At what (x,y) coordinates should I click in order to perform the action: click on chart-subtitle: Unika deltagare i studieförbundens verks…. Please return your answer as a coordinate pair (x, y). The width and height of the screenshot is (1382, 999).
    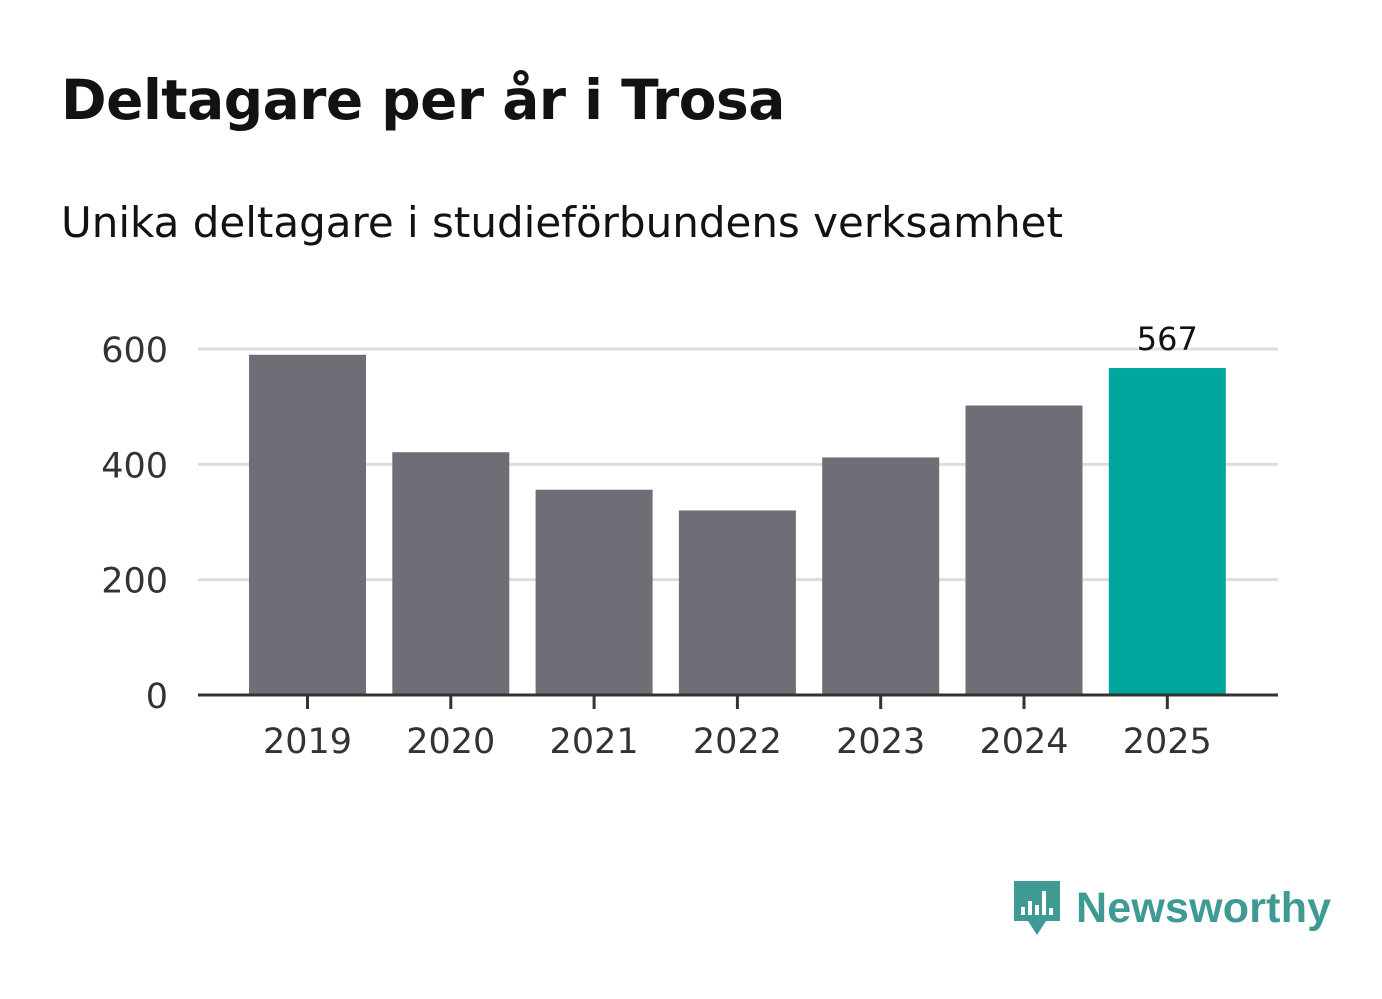
    Looking at the image, I should click on (562, 222).